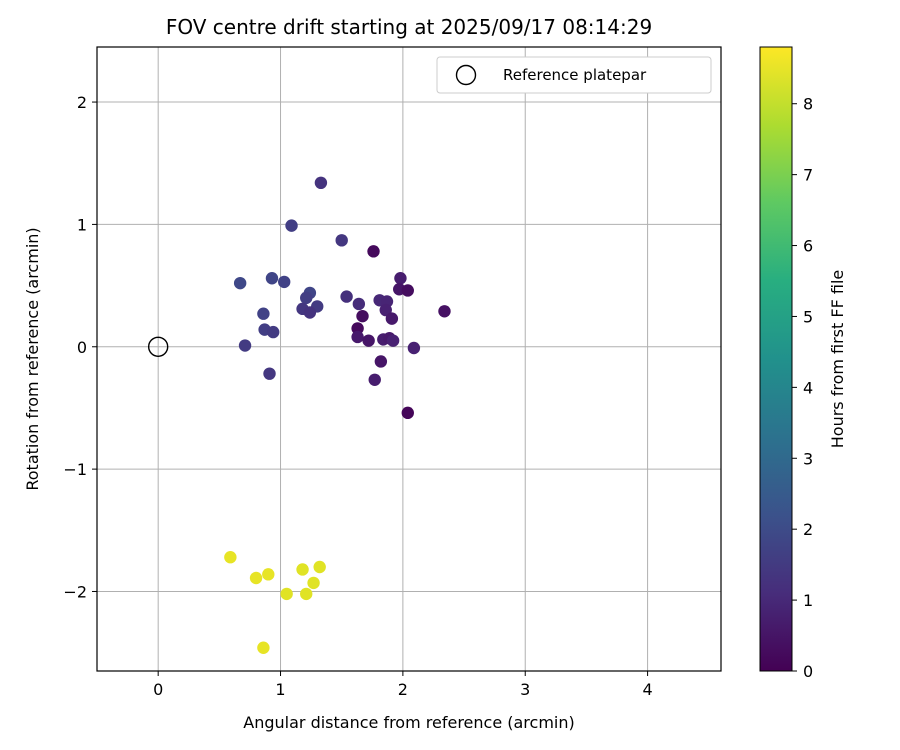  What do you see at coordinates (837, 359) in the screenshot?
I see `colorbar-label: Hours from first FF file` at bounding box center [837, 359].